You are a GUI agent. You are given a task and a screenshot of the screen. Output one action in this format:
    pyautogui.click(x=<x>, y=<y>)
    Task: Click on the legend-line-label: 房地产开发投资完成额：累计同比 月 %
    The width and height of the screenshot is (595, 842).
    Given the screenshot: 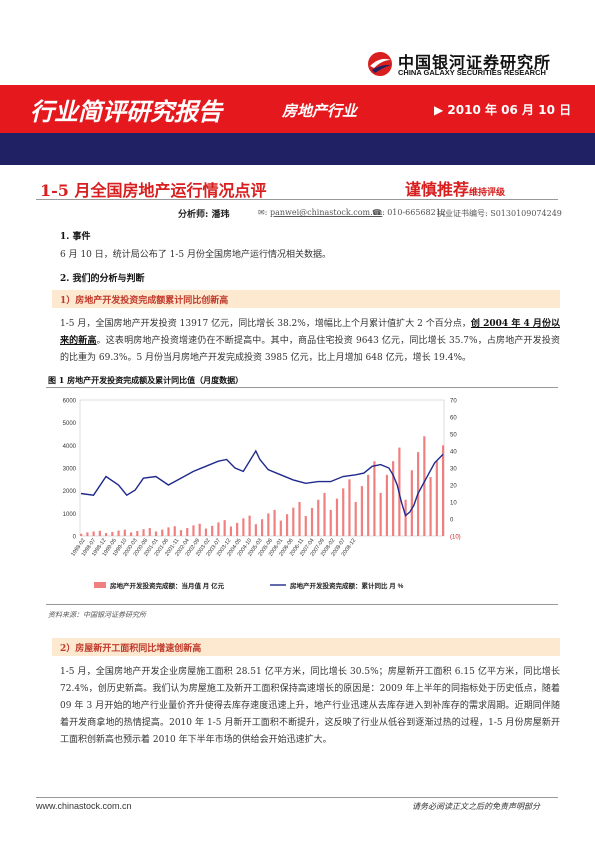 What is the action you would take?
    pyautogui.click(x=347, y=585)
    